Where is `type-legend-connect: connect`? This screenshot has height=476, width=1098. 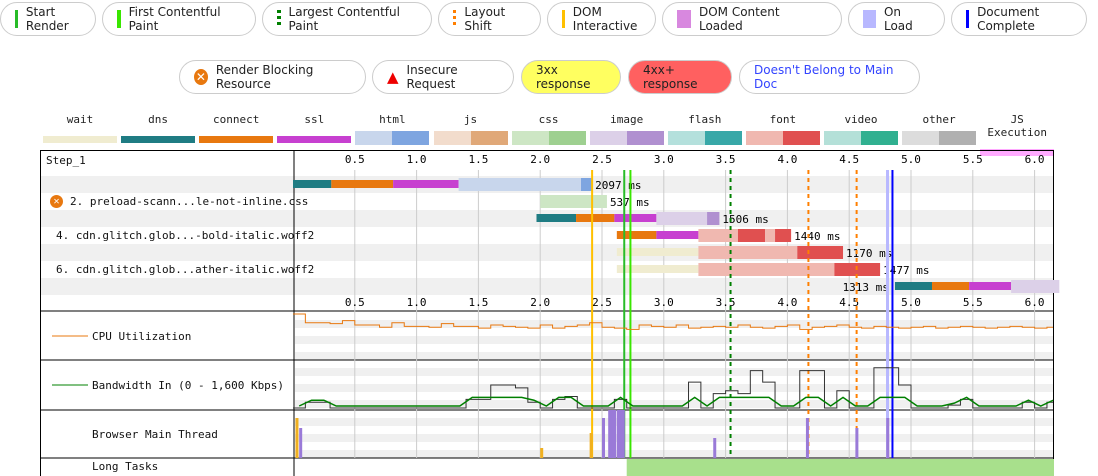 type-legend-connect: connect is located at coordinates (236, 128).